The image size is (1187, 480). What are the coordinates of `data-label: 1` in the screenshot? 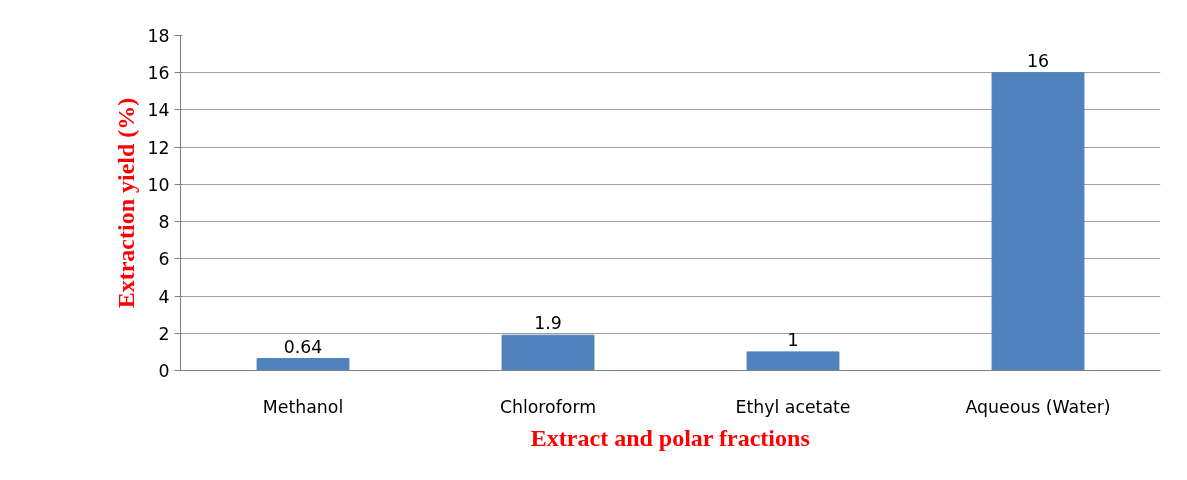 It's located at (793, 339).